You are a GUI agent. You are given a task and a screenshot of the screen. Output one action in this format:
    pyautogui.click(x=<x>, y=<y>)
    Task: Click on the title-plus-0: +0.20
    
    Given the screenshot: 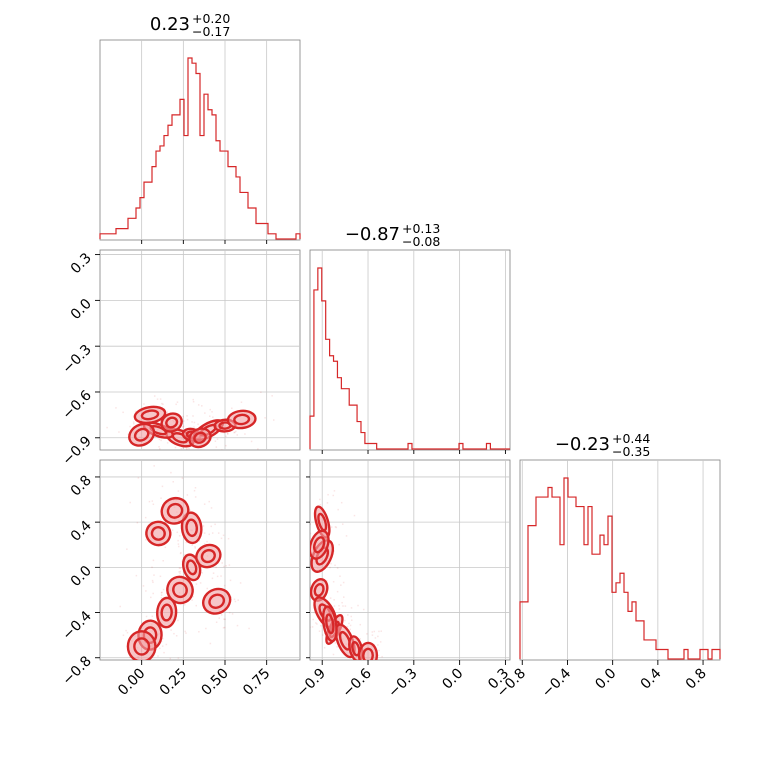 What is the action you would take?
    pyautogui.click(x=211, y=18)
    